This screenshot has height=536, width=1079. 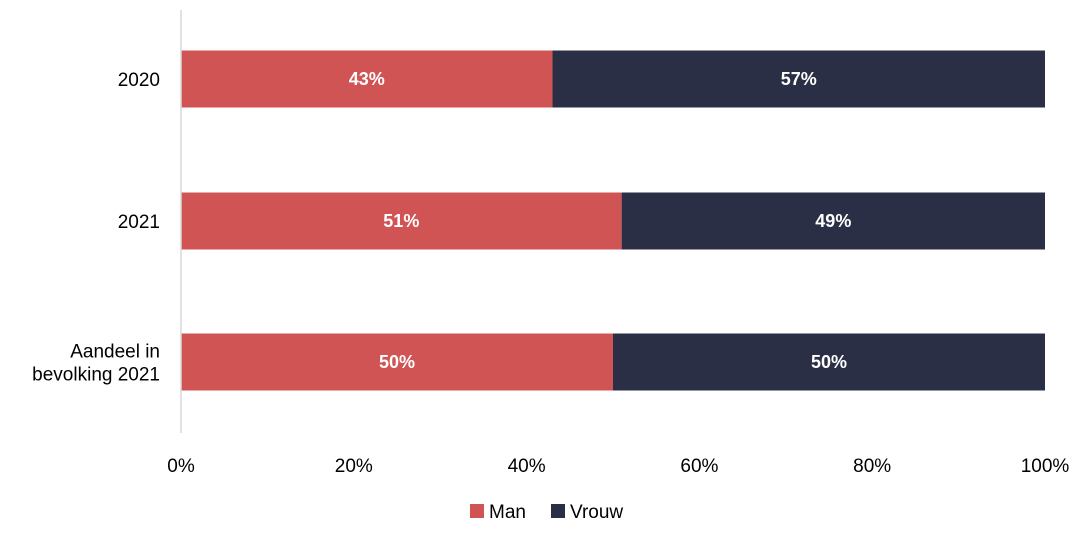 What do you see at coordinates (139, 222) in the screenshot?
I see `category-label-1: 2021` at bounding box center [139, 222].